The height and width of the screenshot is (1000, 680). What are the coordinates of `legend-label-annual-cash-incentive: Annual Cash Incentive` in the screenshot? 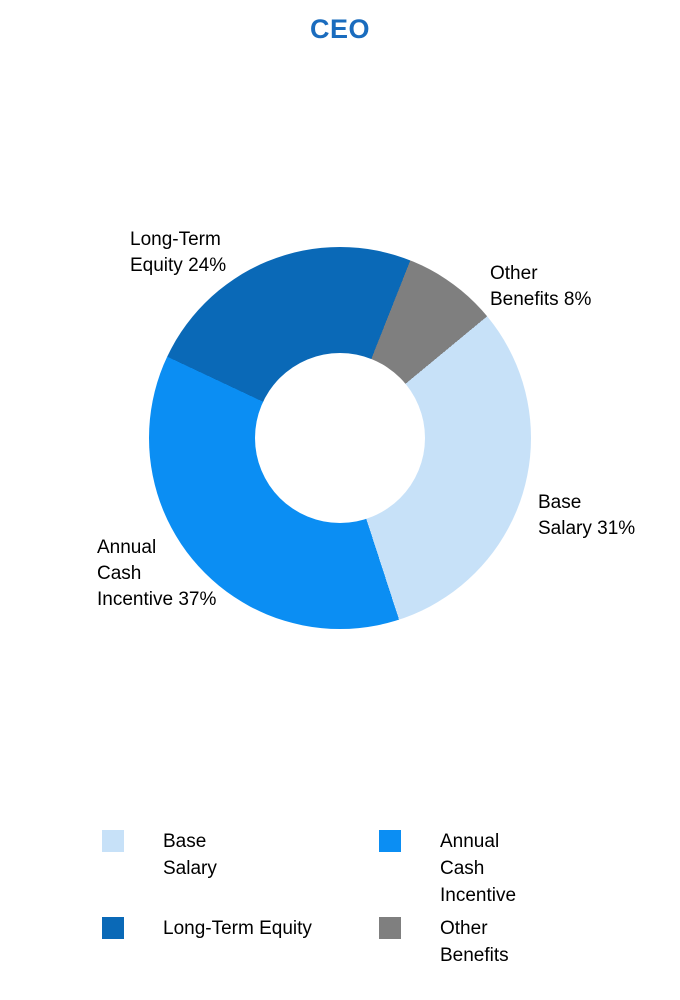 It's located at (478, 868).